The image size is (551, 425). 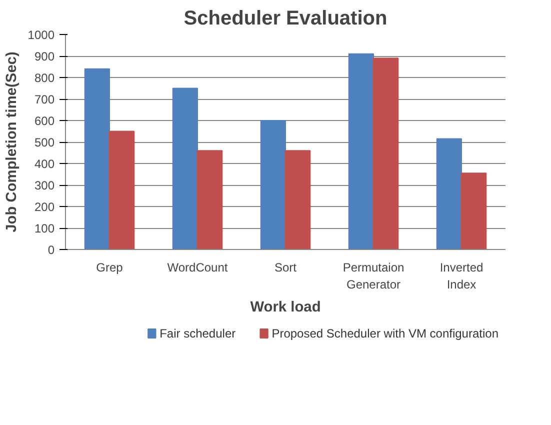 I want to click on x-tick-label: WordCount, so click(x=197, y=267).